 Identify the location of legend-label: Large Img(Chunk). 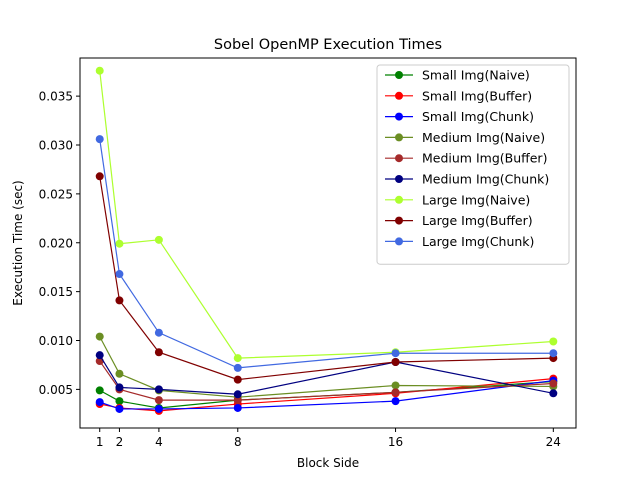
(478, 241).